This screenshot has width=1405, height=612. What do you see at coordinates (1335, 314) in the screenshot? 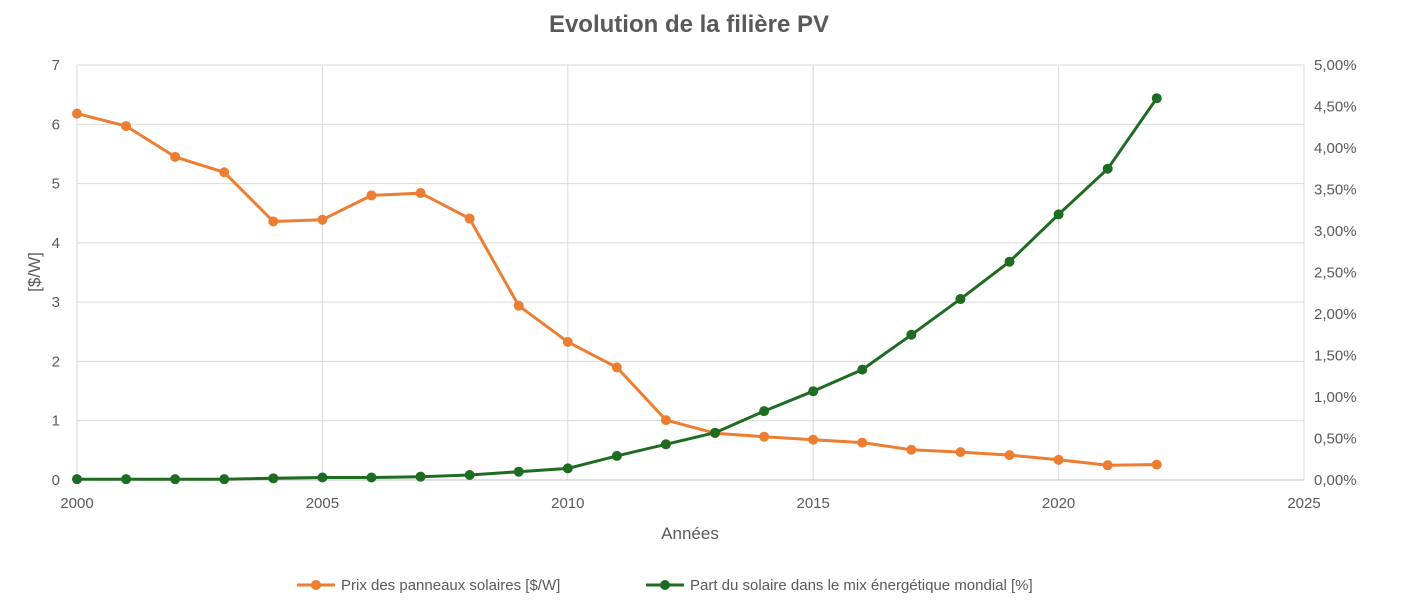
I see `y2-tick-label: 2,00%` at bounding box center [1335, 314].